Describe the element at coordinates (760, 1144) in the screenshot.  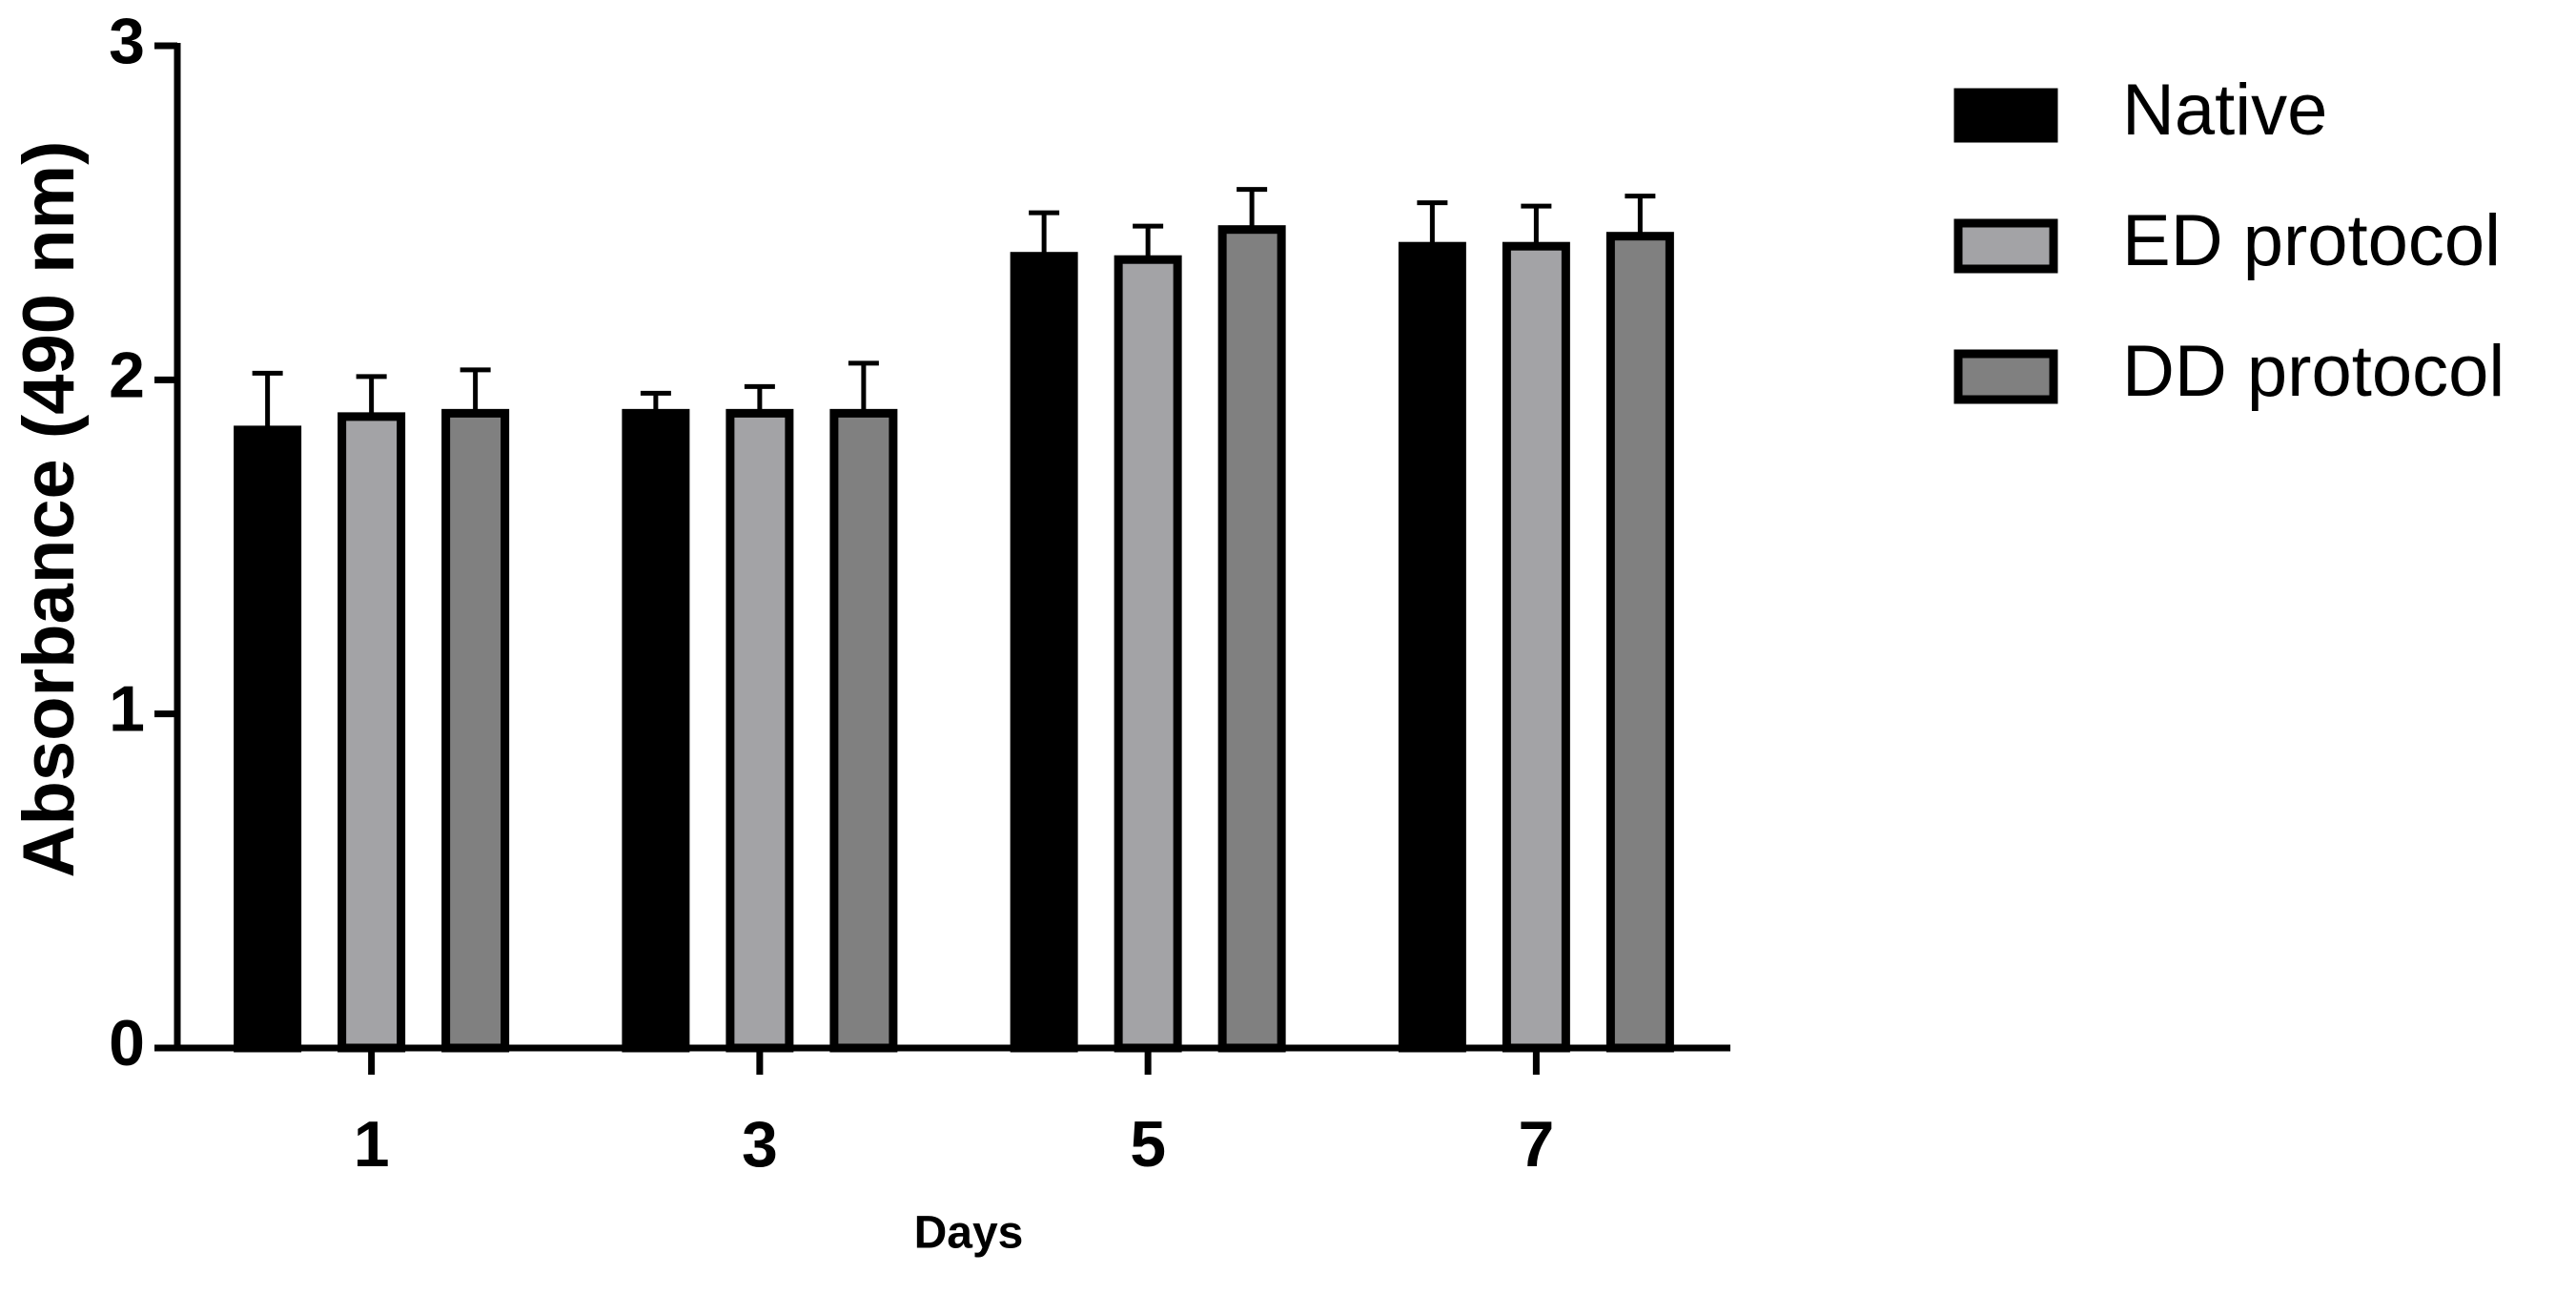
I see `x-tick-label: 3` at that location.